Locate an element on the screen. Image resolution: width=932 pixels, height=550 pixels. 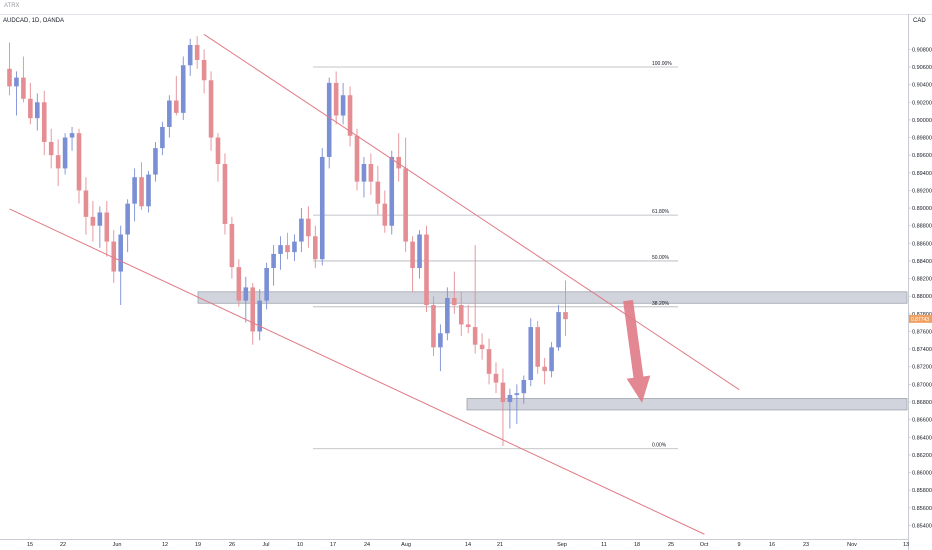
current-price-tag is located at coordinates (920, 318).